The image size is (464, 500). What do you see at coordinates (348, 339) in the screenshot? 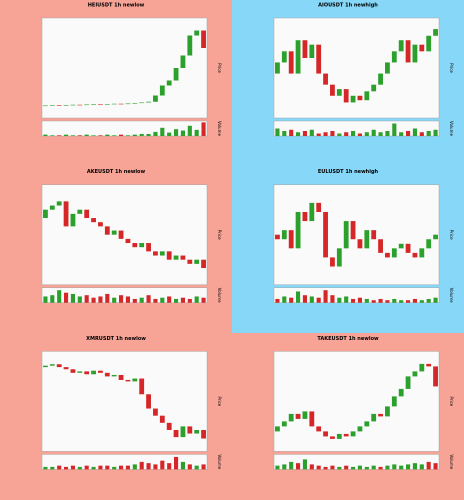
I see `chart-title: TAKEUSDT 1h newlow` at bounding box center [348, 339].